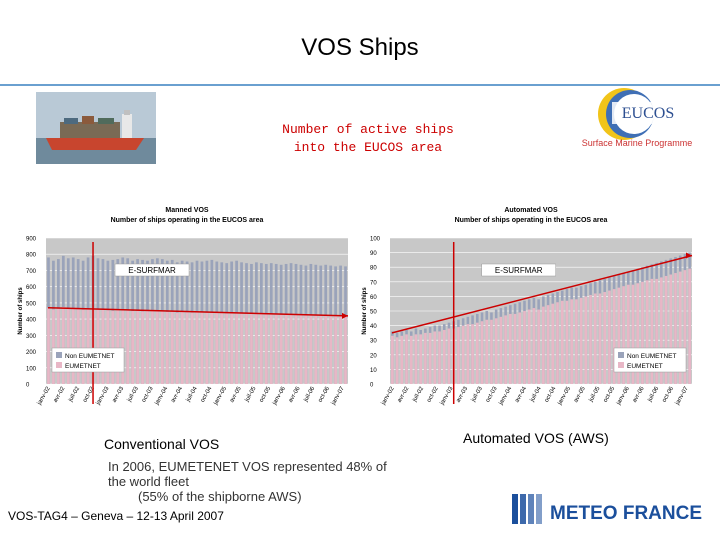  Describe the element at coordinates (551, 394) in the screenshot. I see `x-tick-label: oct-04` at that location.